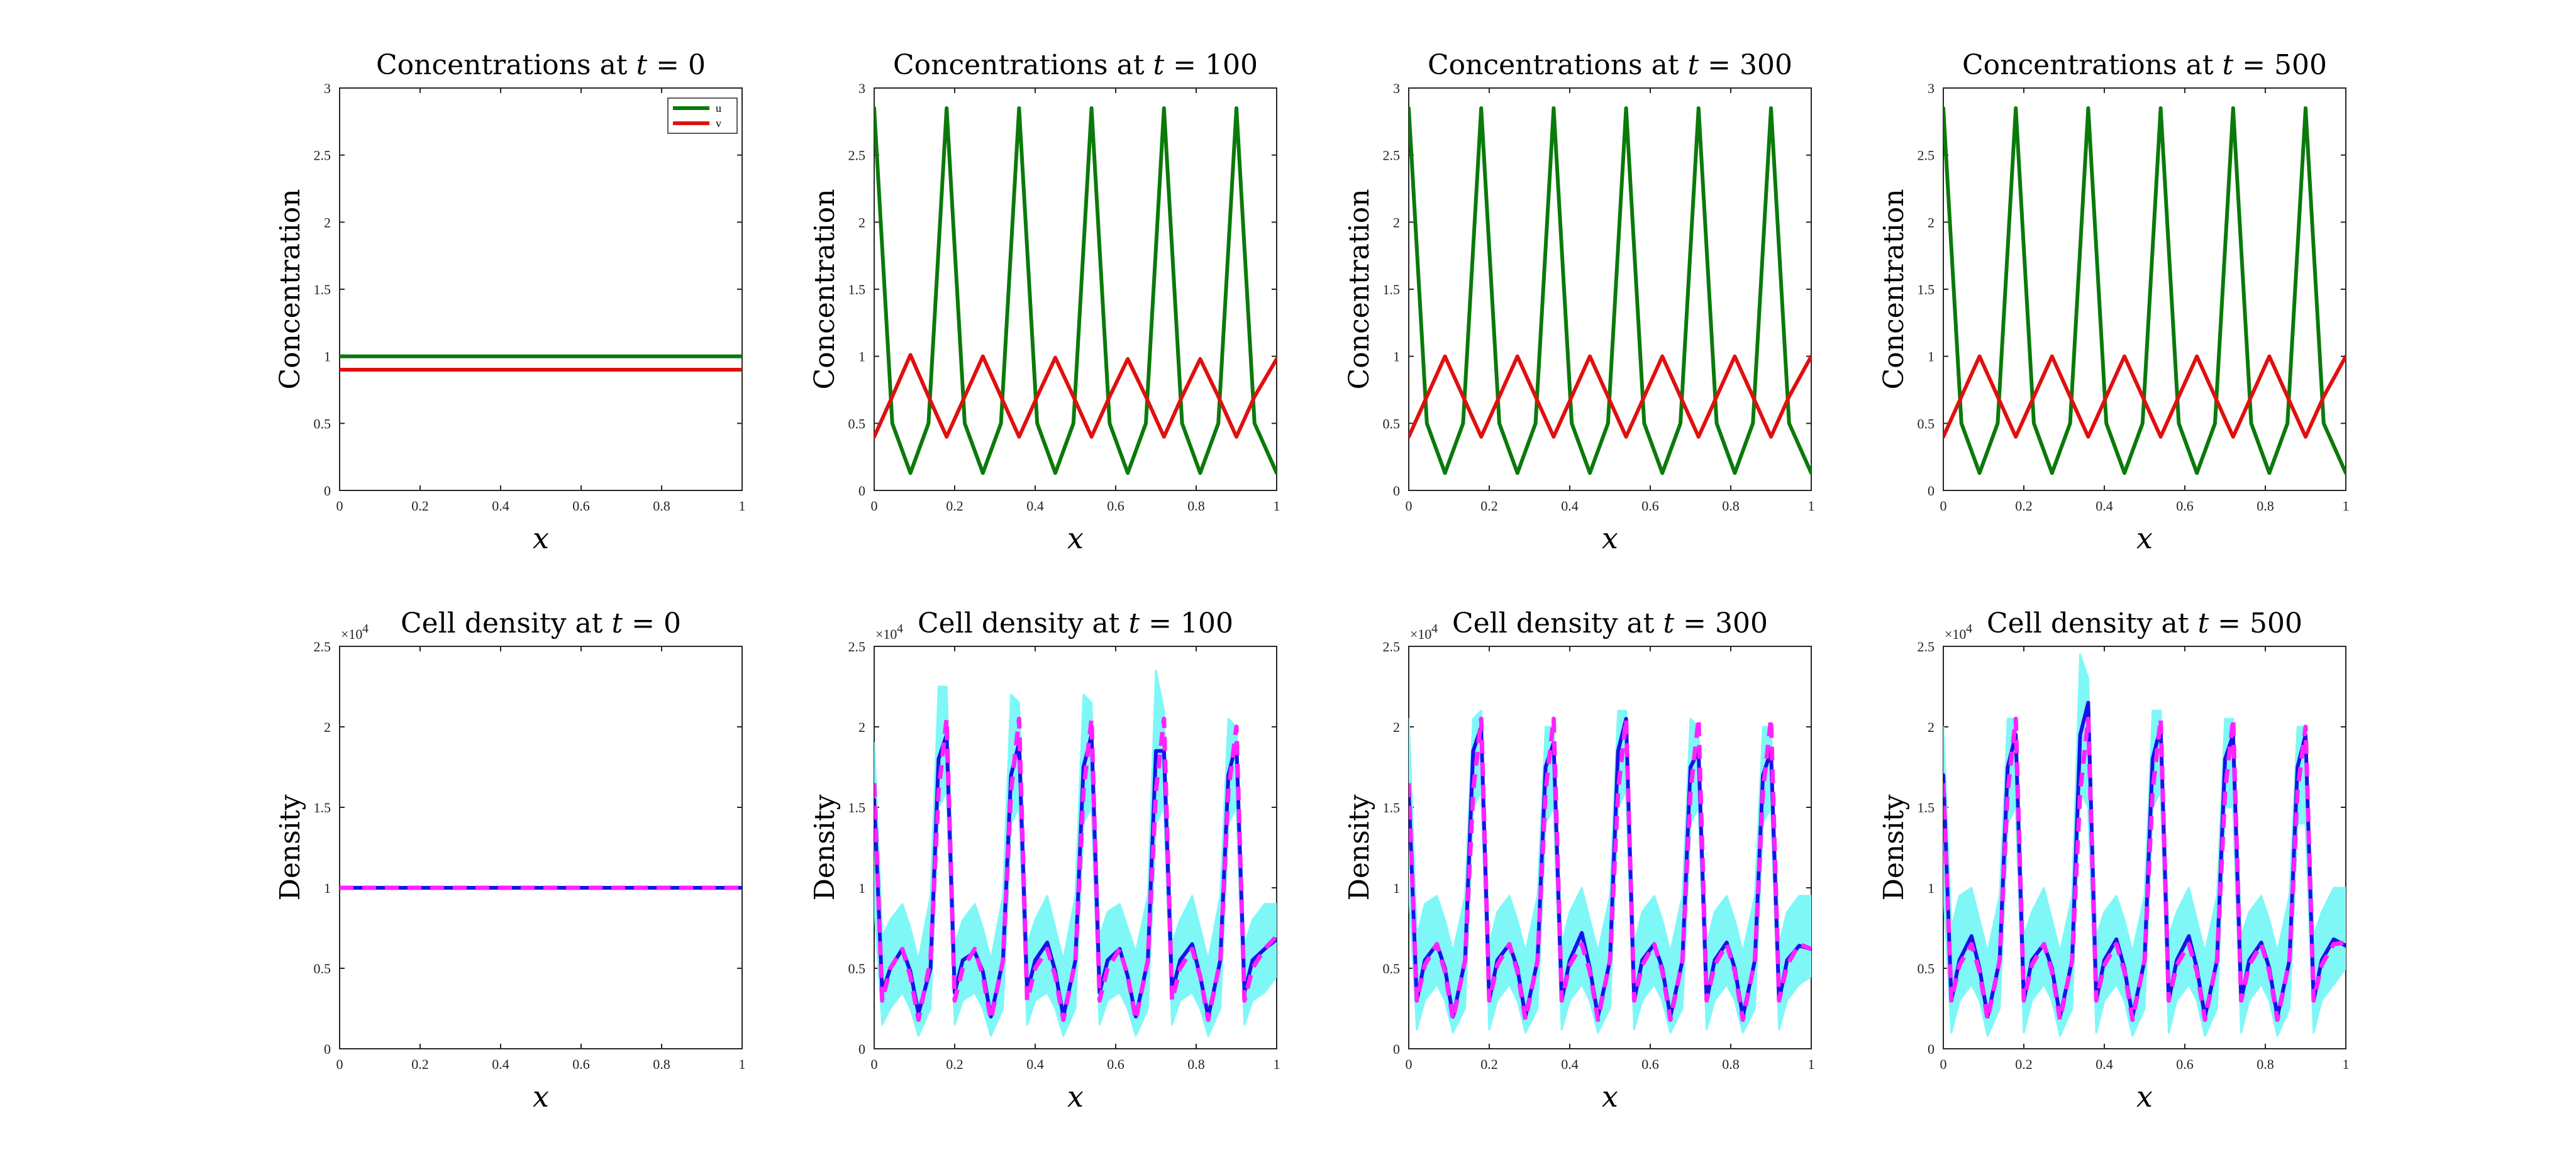 The height and width of the screenshot is (1172, 2576). What do you see at coordinates (857, 423) in the screenshot?
I see `chart2-ytick-label: 0.5` at bounding box center [857, 423].